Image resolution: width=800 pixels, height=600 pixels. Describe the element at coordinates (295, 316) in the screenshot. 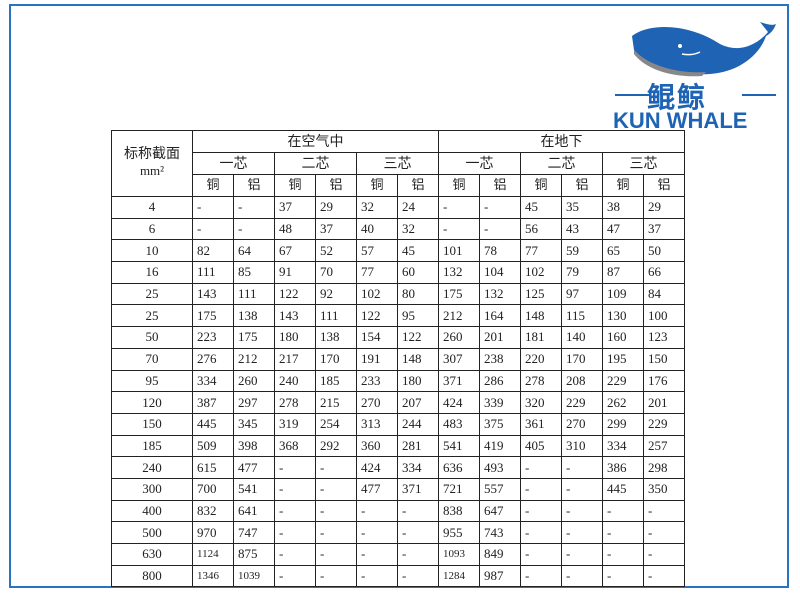

I see `ampacity-cell: 143` at that location.